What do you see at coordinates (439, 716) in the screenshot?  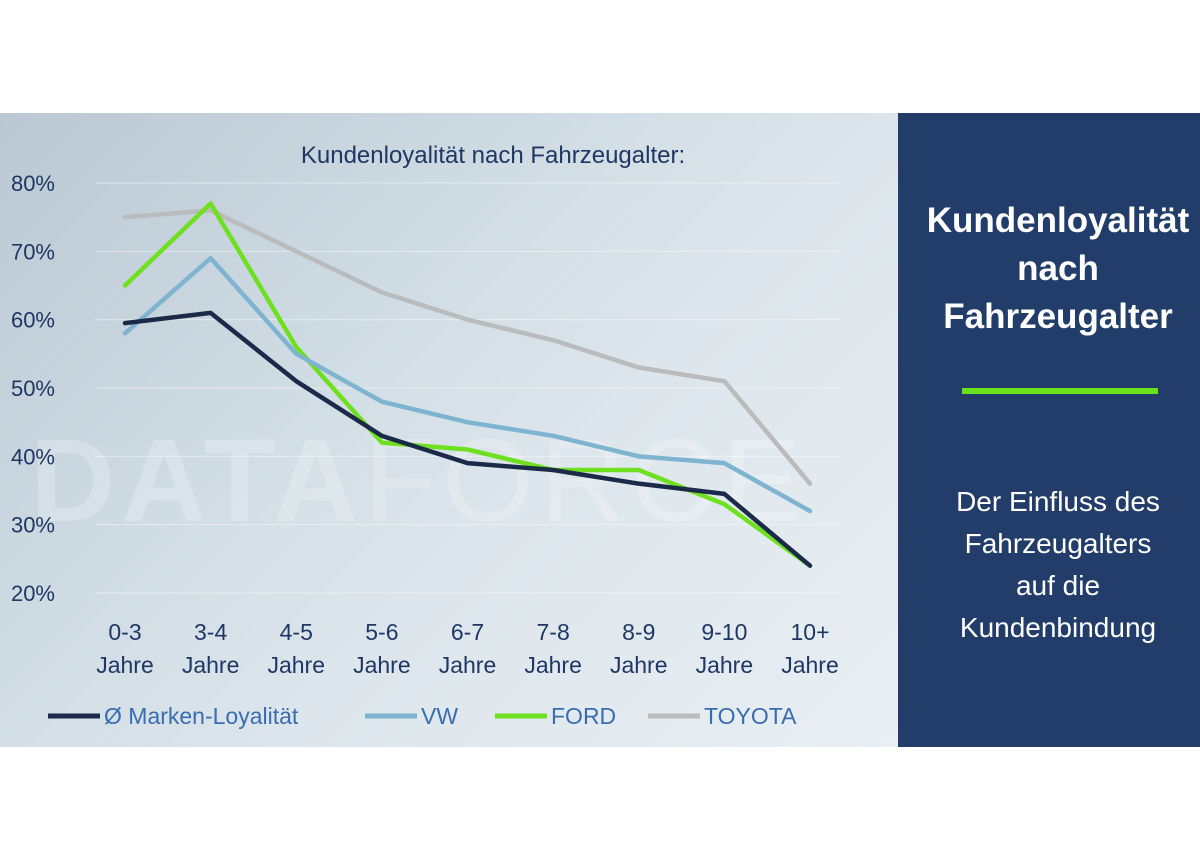 I see `legend-label: VW` at bounding box center [439, 716].